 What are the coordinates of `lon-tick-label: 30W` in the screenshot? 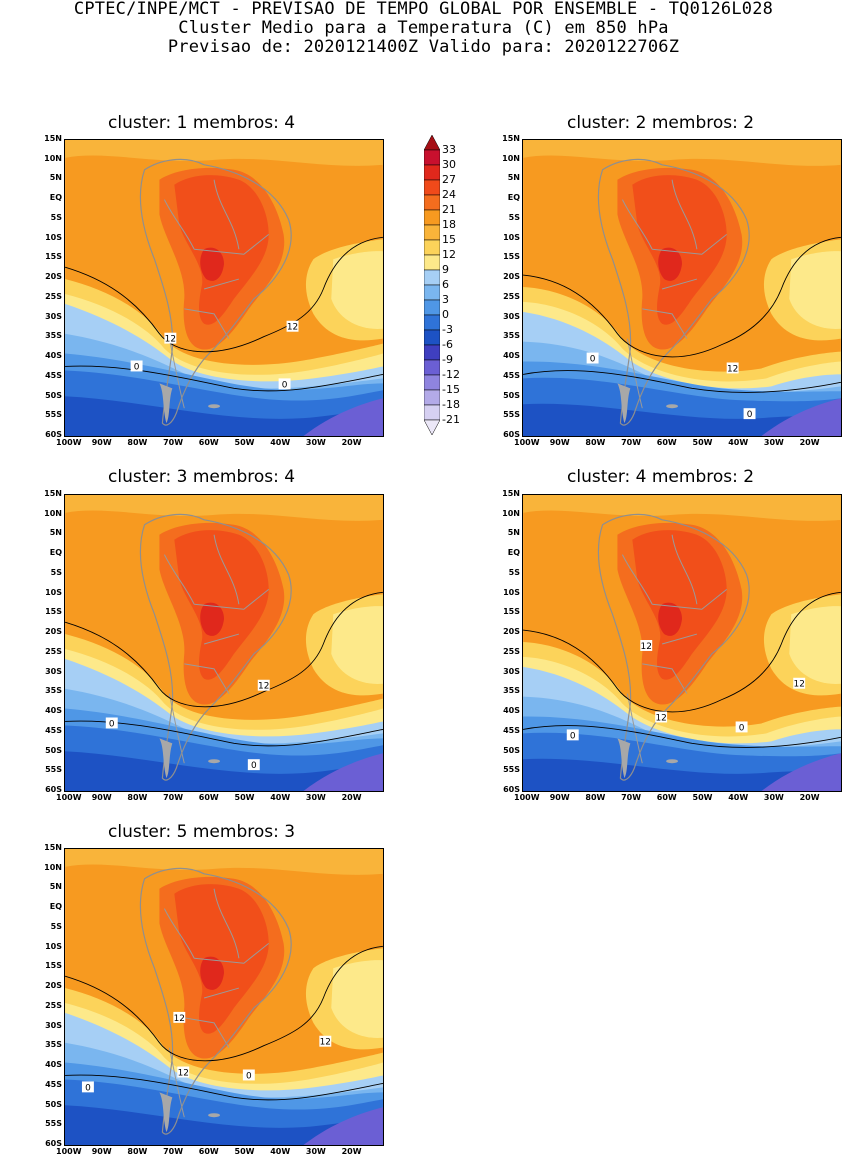 It's located at (315, 1151).